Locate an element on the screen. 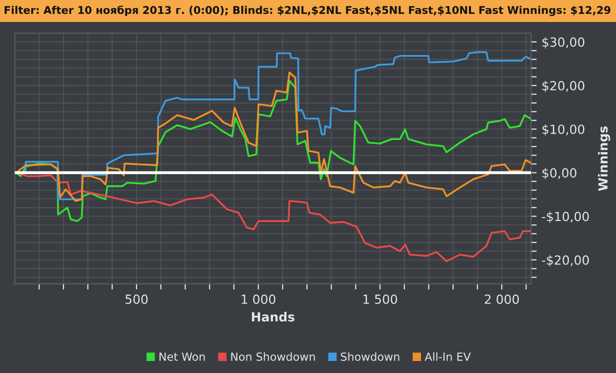  legend-label: Showdown is located at coordinates (370, 356).